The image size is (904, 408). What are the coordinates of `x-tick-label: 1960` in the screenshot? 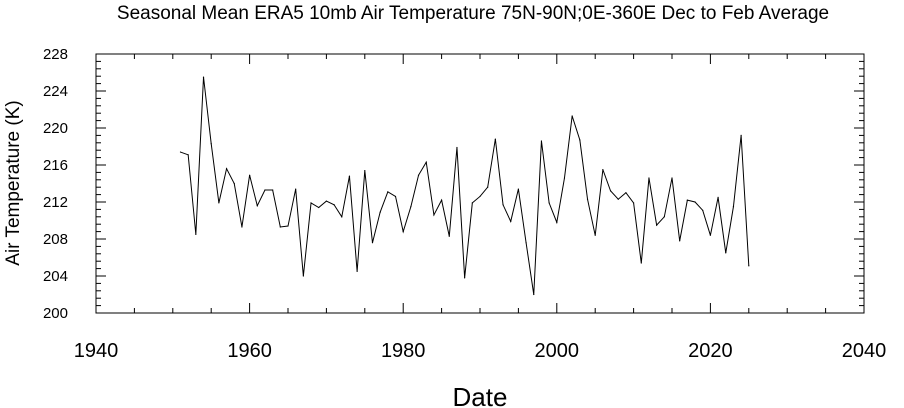 It's located at (249, 351).